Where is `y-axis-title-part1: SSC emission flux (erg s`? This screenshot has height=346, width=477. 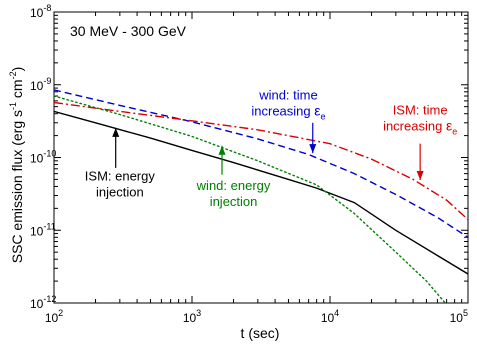
y-axis-title-part1: SSC emission flux (erg s is located at coordinates (17, 186).